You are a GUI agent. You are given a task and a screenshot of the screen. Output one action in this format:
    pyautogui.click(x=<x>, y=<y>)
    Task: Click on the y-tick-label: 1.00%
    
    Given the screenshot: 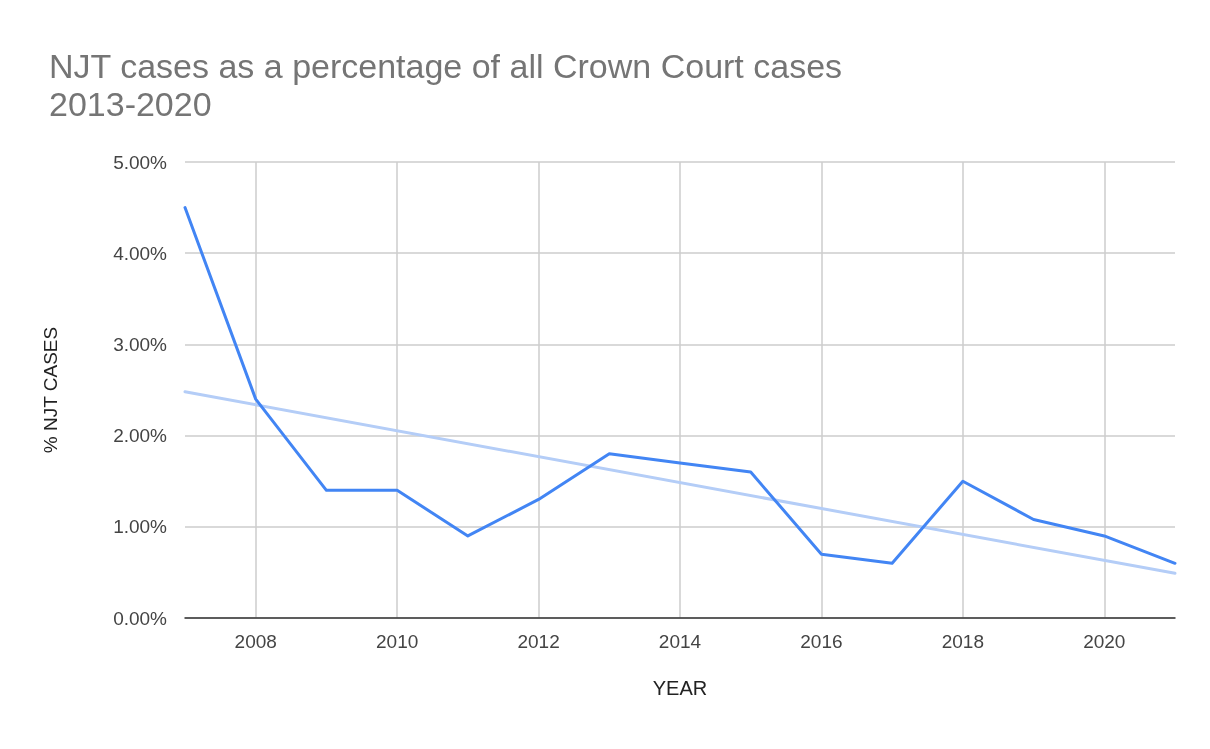 What is the action you would take?
    pyautogui.click(x=140, y=527)
    